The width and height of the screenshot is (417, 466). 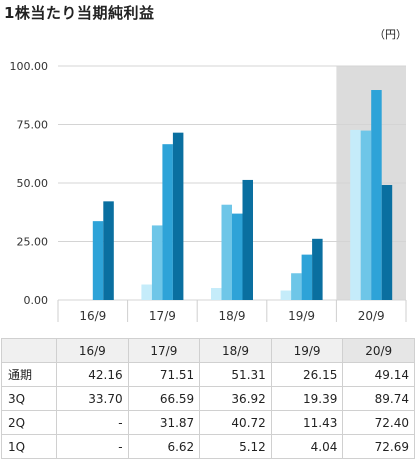 I want to click on table-cell: 49.14, so click(x=378, y=374).